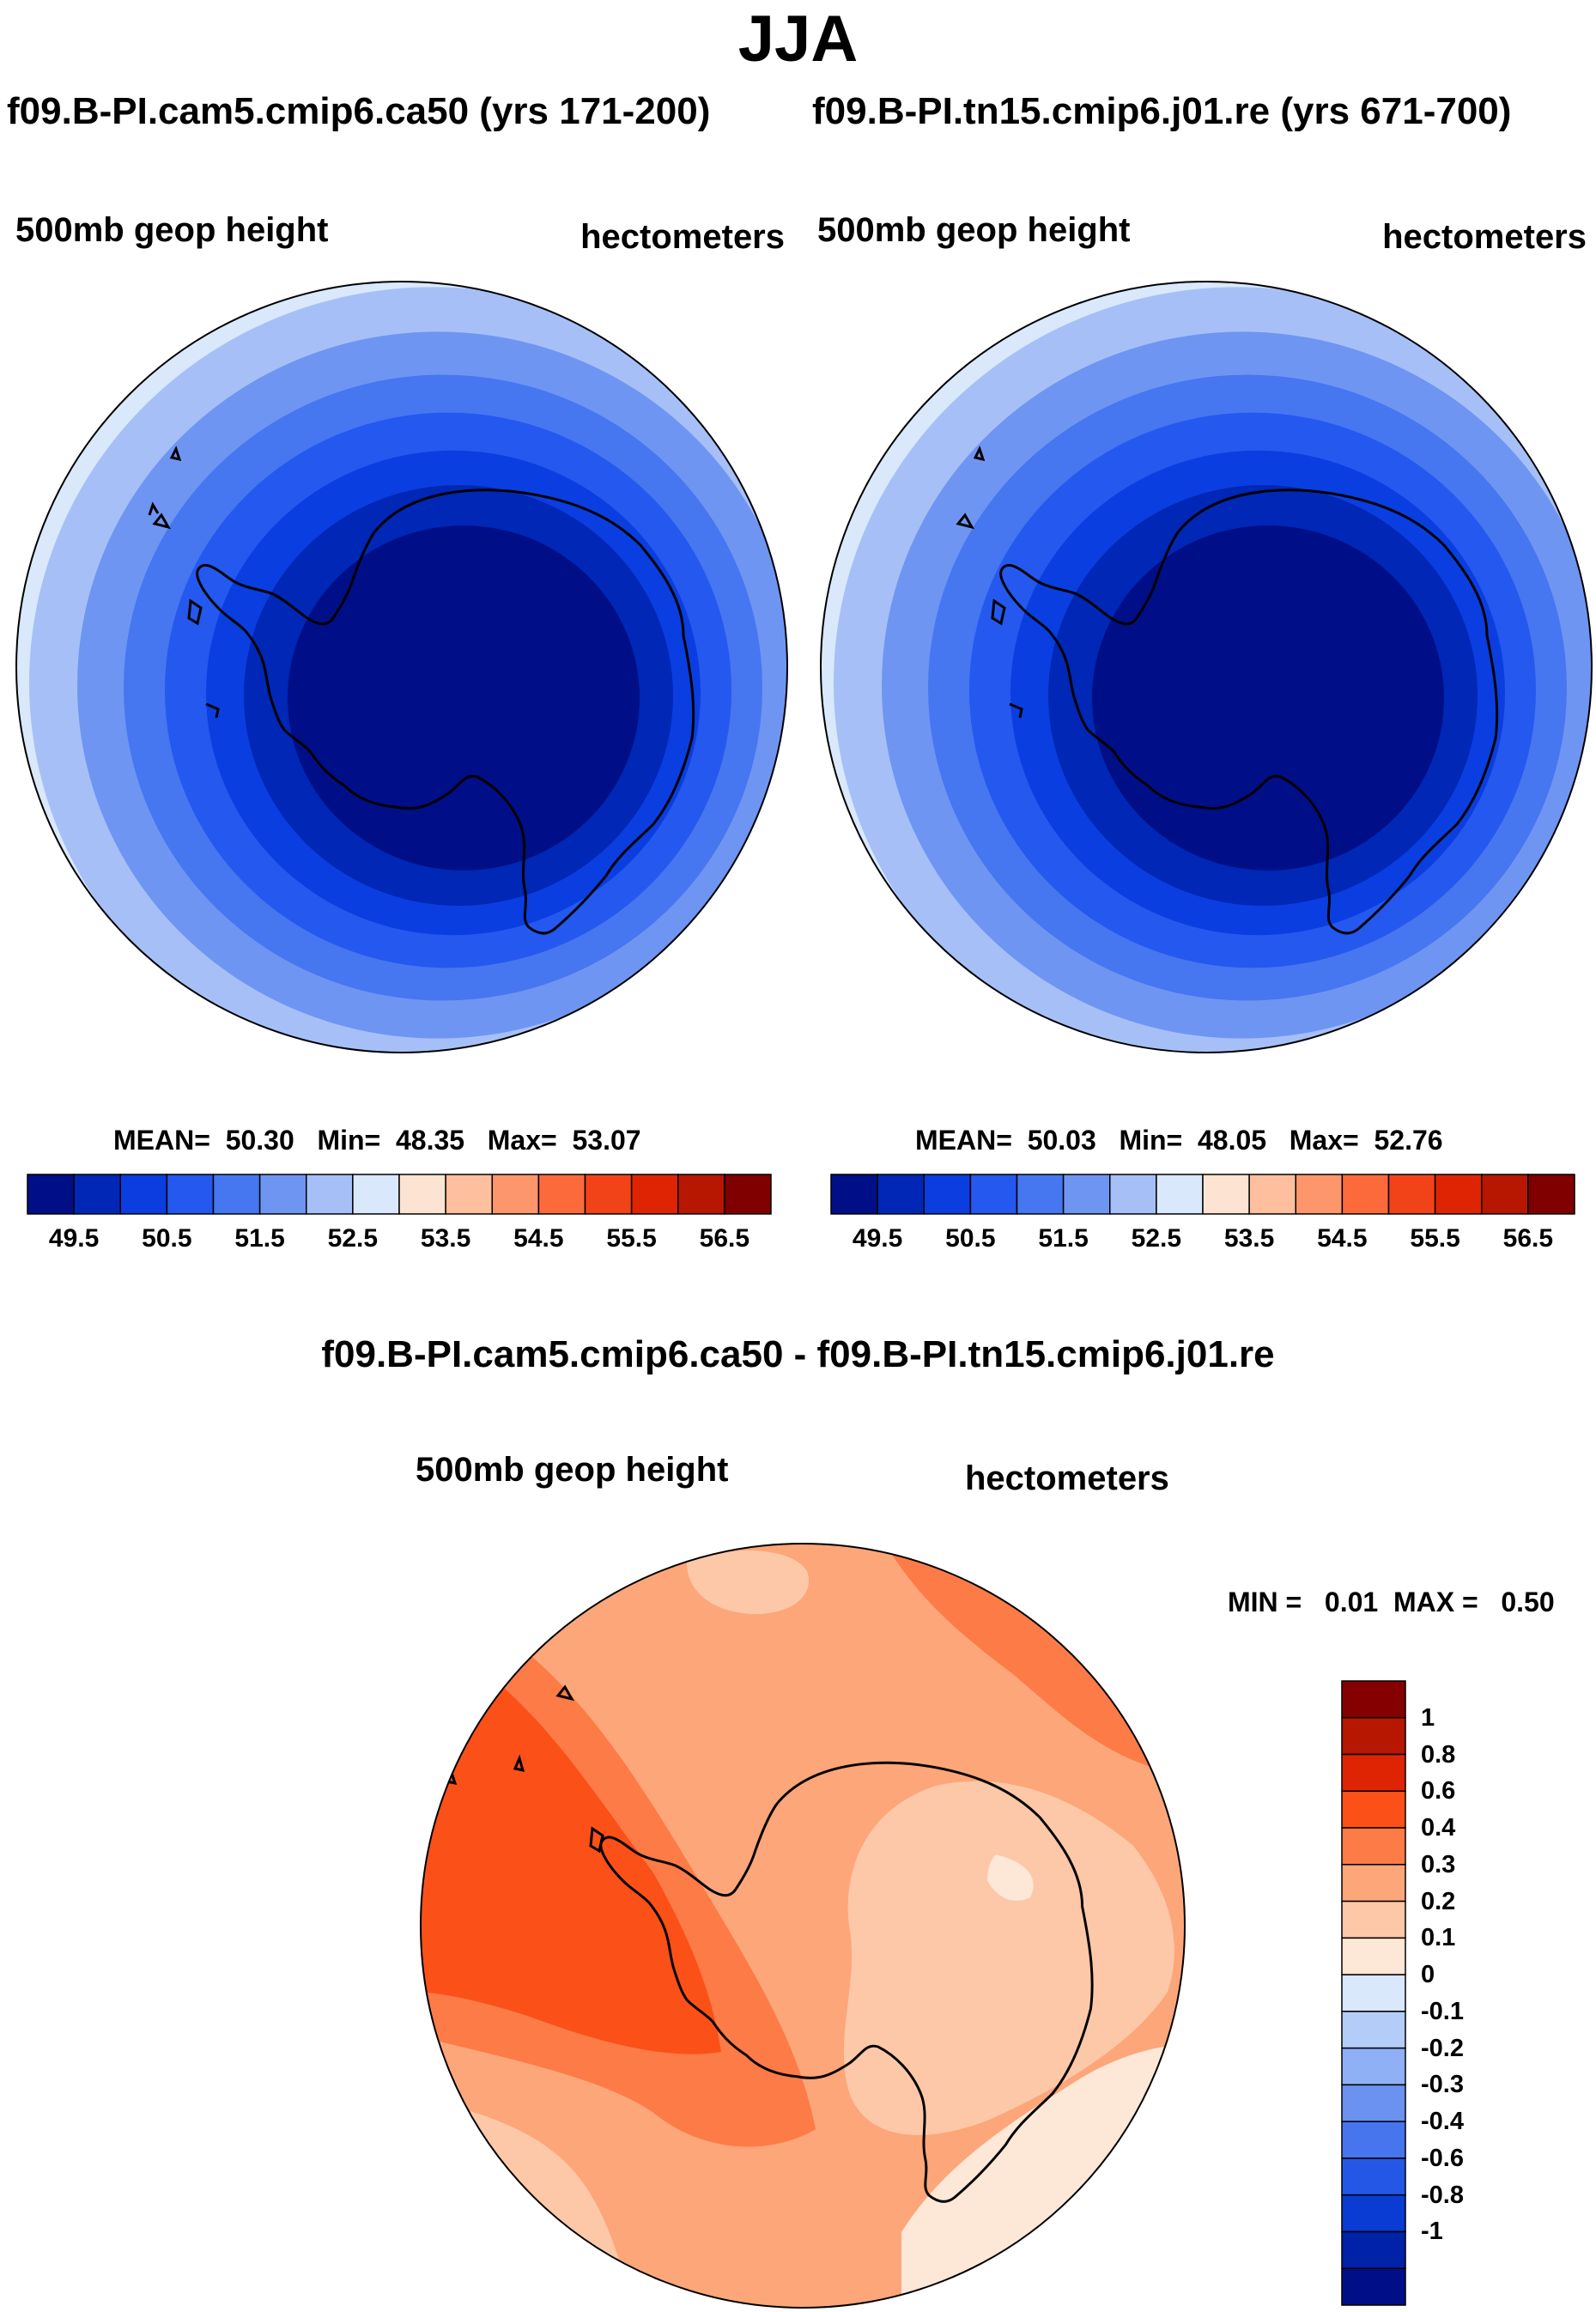 This screenshot has width=1596, height=2312. What do you see at coordinates (1438, 1755) in the screenshot?
I see `colorbar-tick-label: 0.8` at bounding box center [1438, 1755].